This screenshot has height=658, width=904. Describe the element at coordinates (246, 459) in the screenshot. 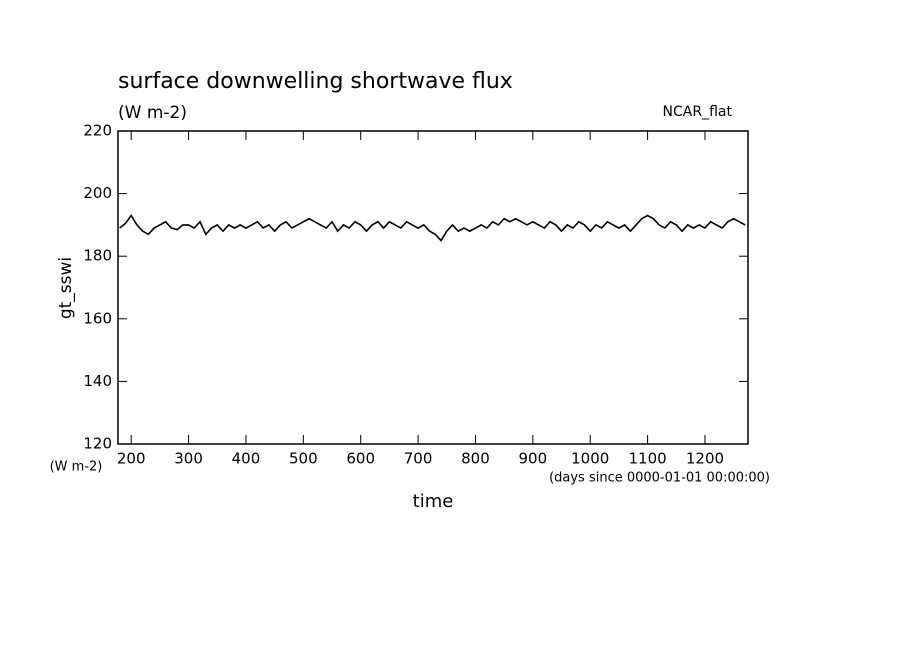

I see `x-tick-label: 400` at that location.